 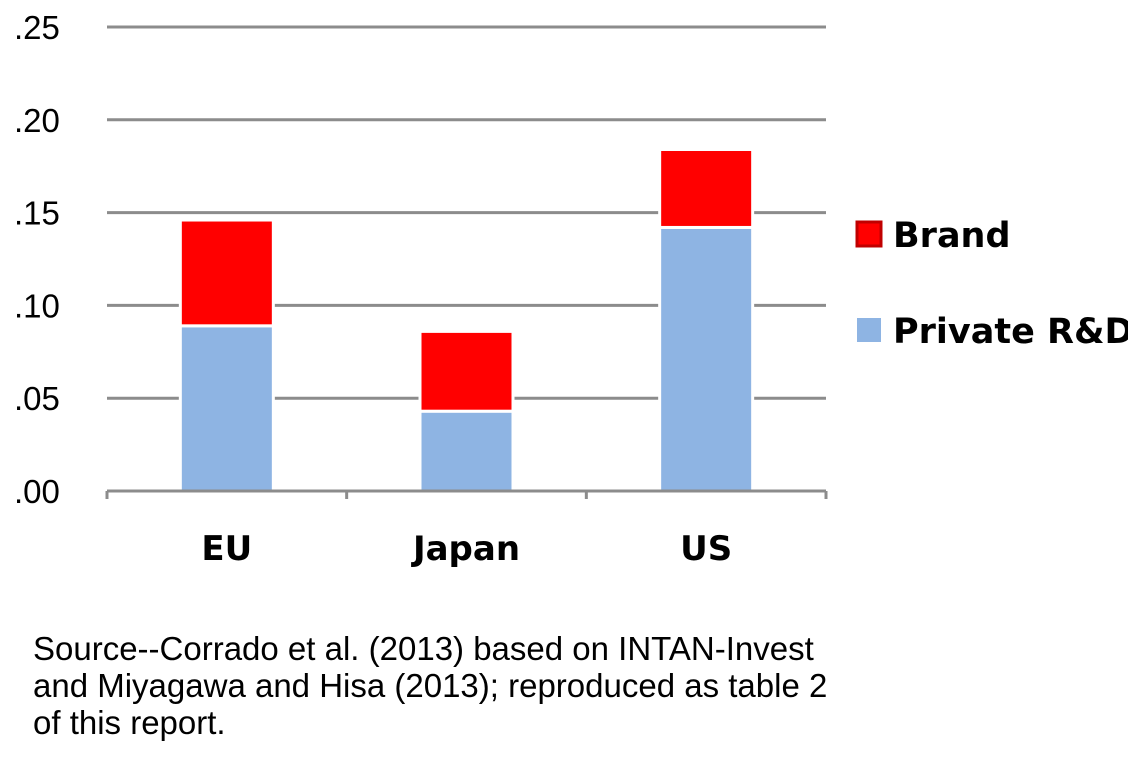 I want to click on x-category-label: Japan, so click(x=465, y=549).